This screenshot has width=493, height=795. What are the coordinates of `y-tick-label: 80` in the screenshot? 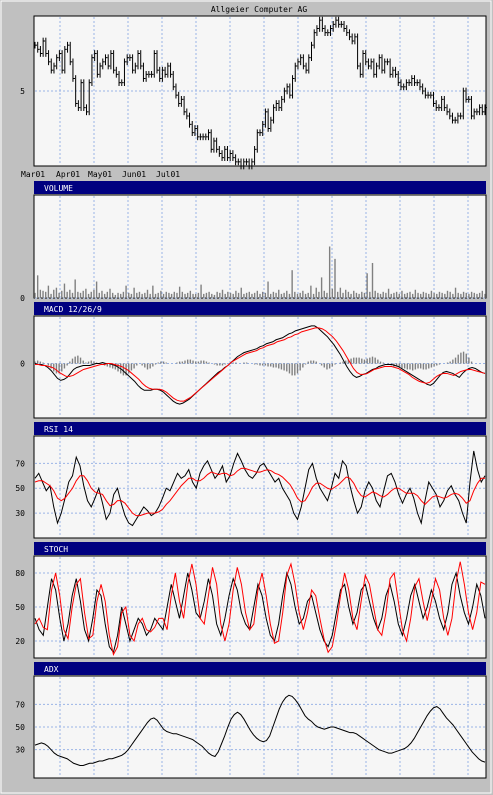 It's located at (20, 573).